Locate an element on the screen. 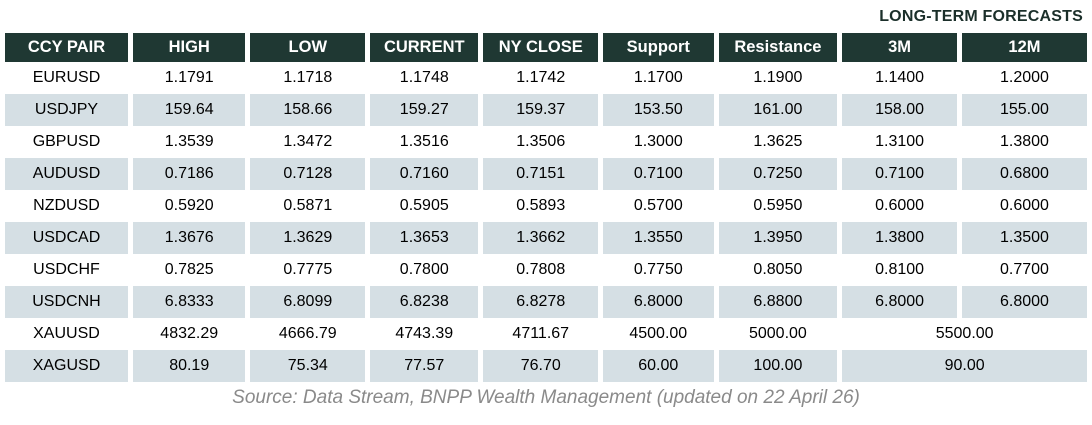  value-cell: 1.1900 is located at coordinates (778, 78).